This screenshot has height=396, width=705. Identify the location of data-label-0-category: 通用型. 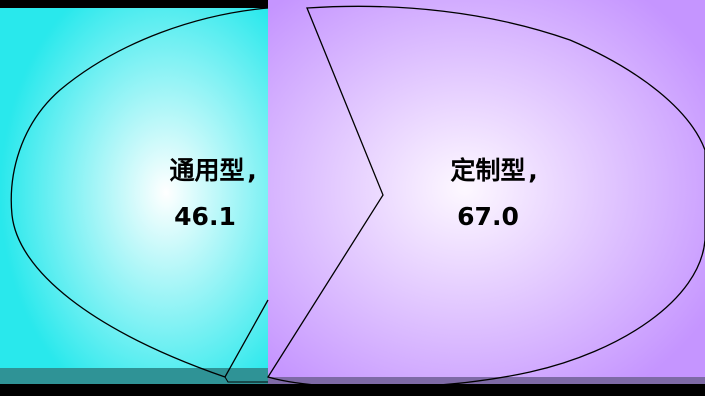
(206, 170).